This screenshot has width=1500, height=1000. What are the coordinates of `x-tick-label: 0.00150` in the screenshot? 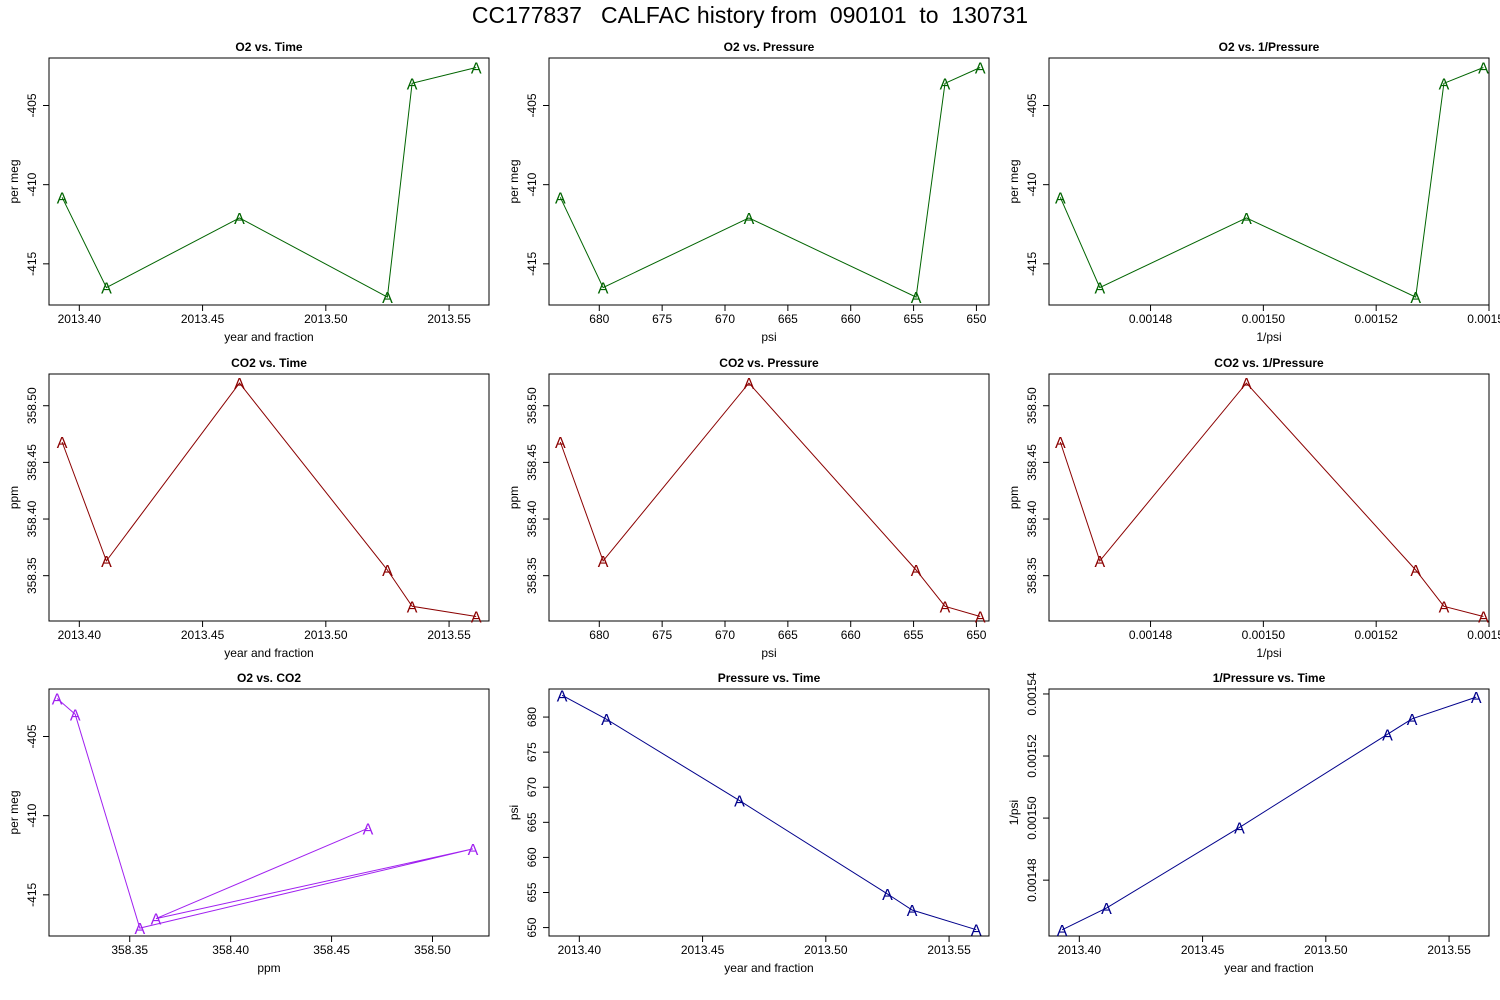 It's located at (1264, 319).